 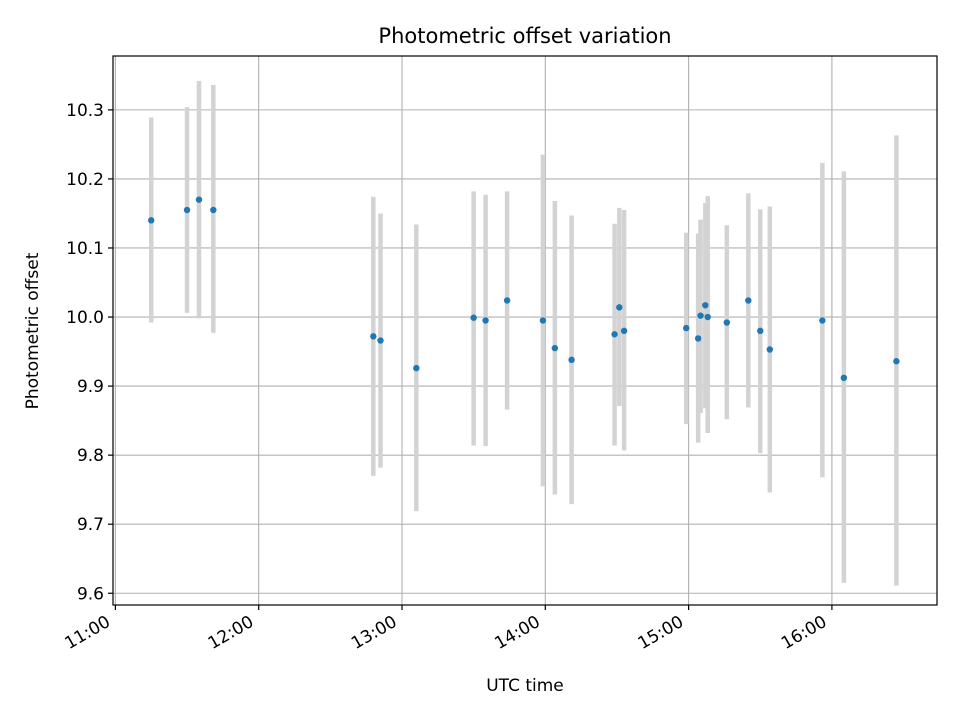 What do you see at coordinates (85, 249) in the screenshot?
I see `y-tick-label: 10.1` at bounding box center [85, 249].